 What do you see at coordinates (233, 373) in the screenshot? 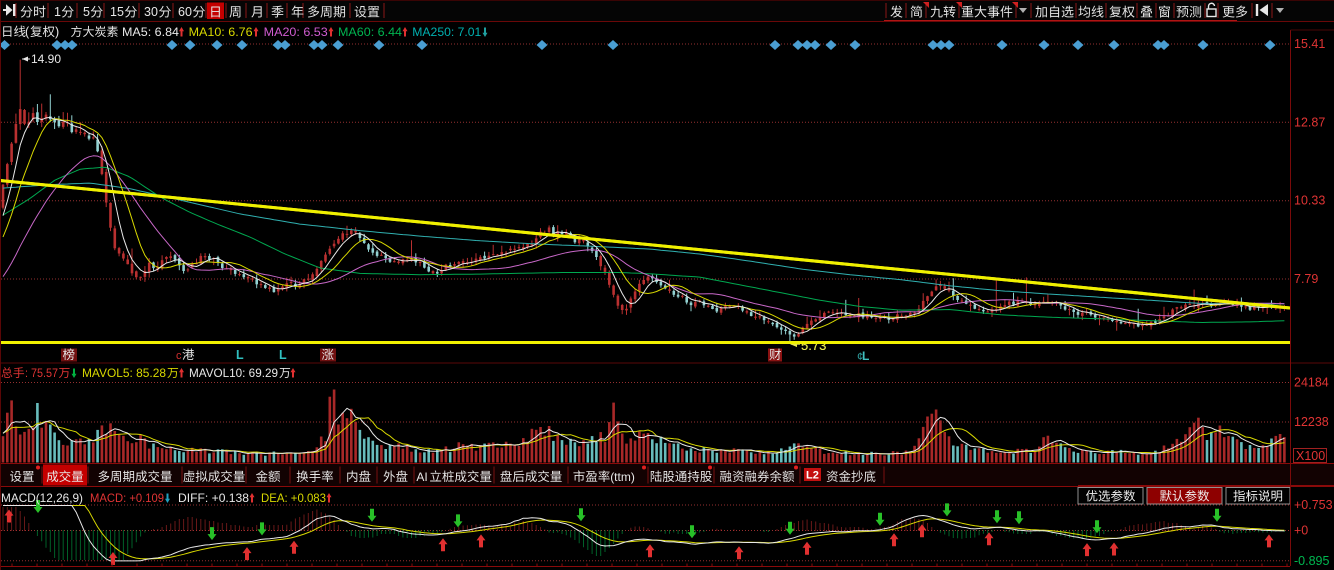
I see `svg-text: MAVOL10: 69.29` at bounding box center [233, 373].